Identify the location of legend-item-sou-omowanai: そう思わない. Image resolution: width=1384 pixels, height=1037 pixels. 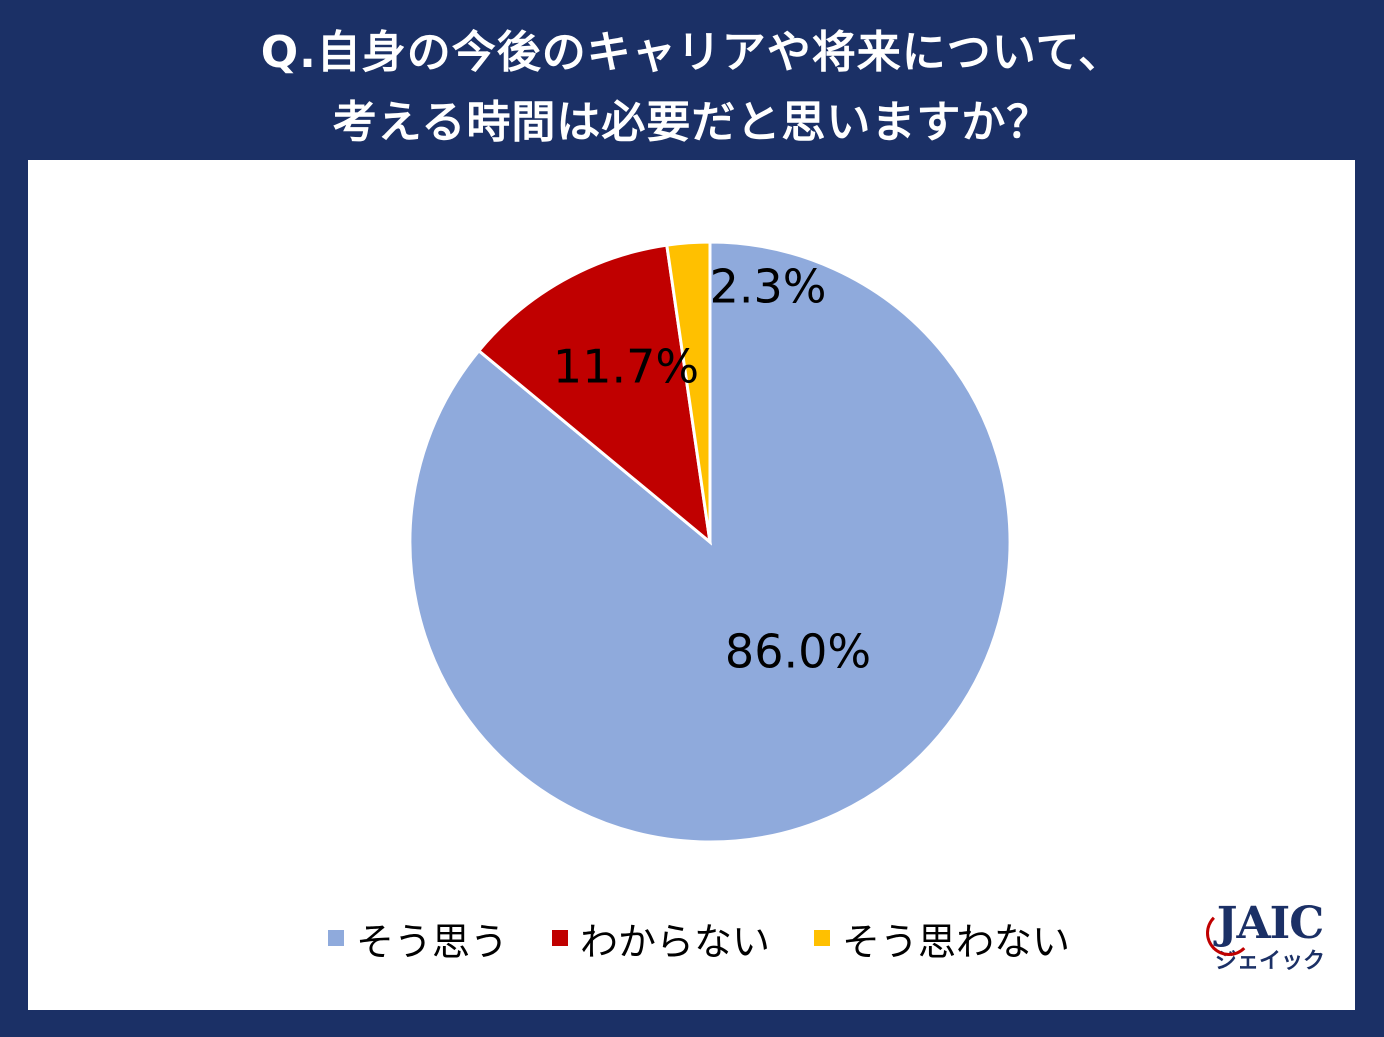
(942, 938).